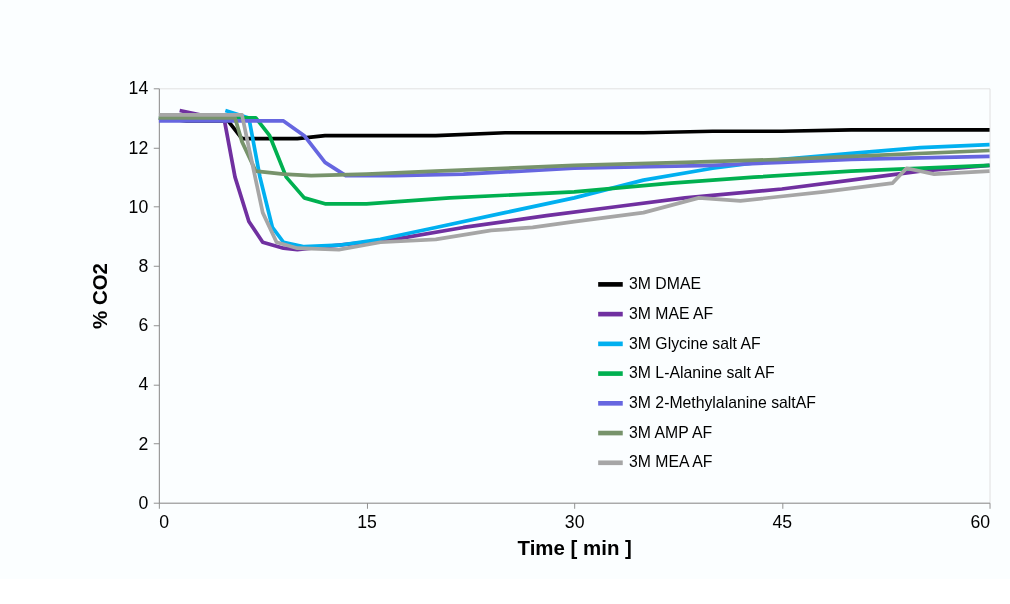 The image size is (1010, 604). Describe the element at coordinates (782, 522) in the screenshot. I see `x-tick-label: 45` at that location.